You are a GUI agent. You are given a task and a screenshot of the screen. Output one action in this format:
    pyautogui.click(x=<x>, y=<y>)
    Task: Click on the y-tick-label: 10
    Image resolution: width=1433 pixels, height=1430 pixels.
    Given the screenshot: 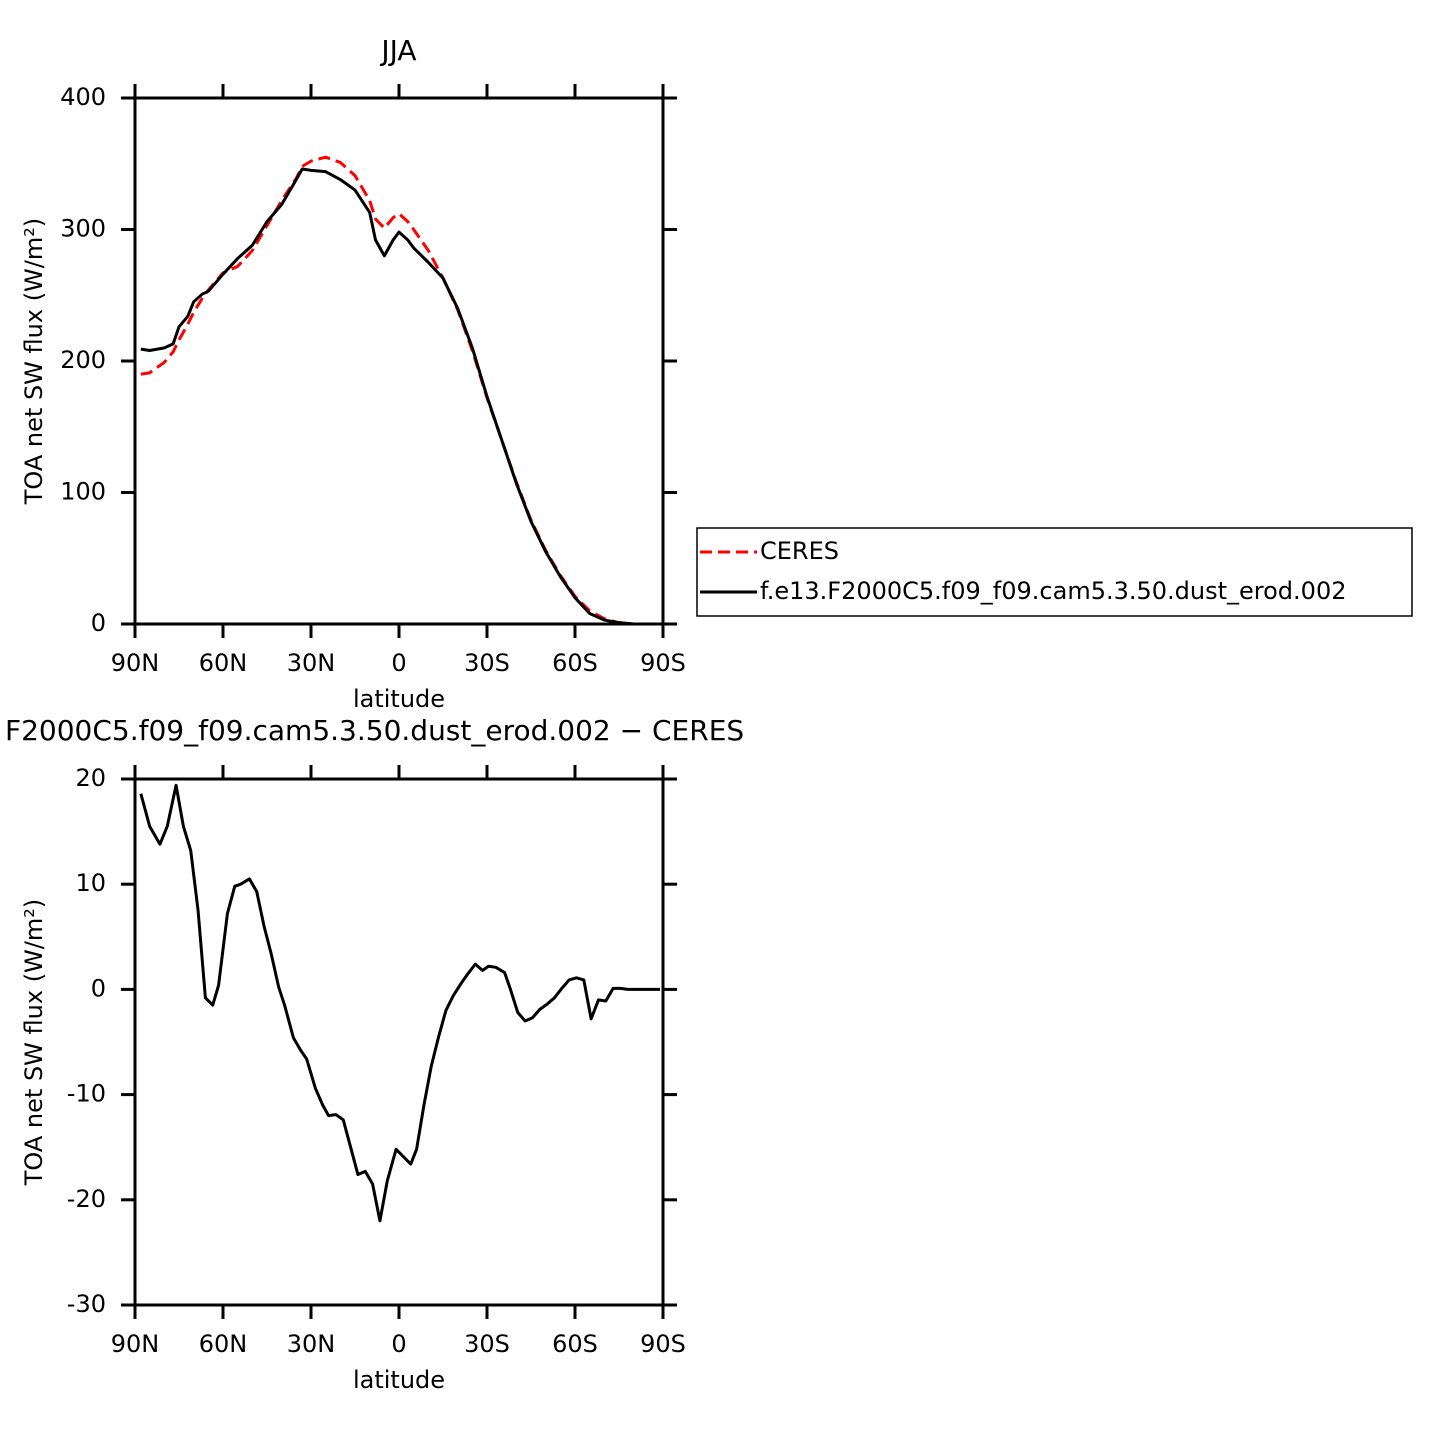 What is the action you would take?
    pyautogui.click(x=90, y=883)
    